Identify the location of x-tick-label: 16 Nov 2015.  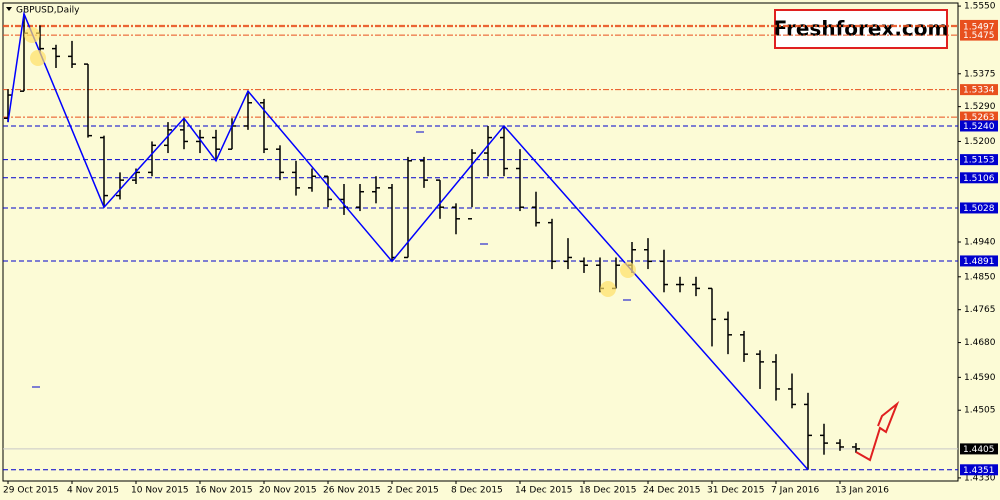
(224, 491).